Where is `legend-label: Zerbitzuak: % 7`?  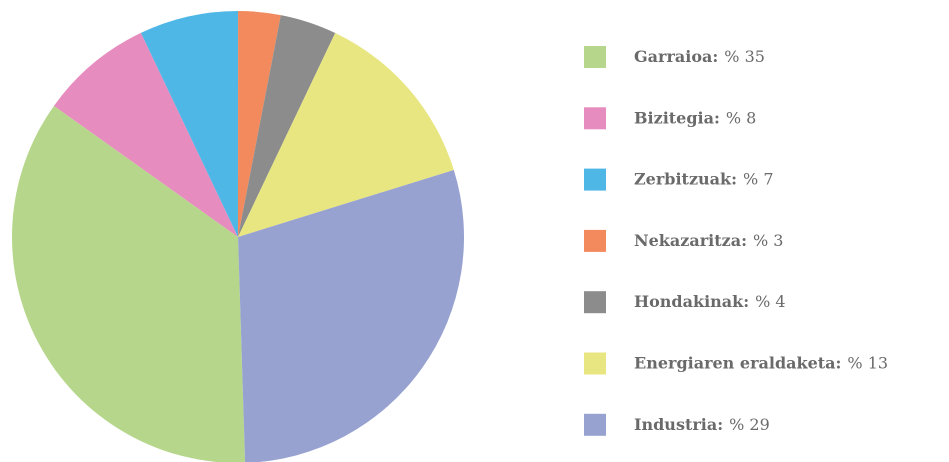
legend-label: Zerbitzuak: % 7 is located at coordinates (704, 178).